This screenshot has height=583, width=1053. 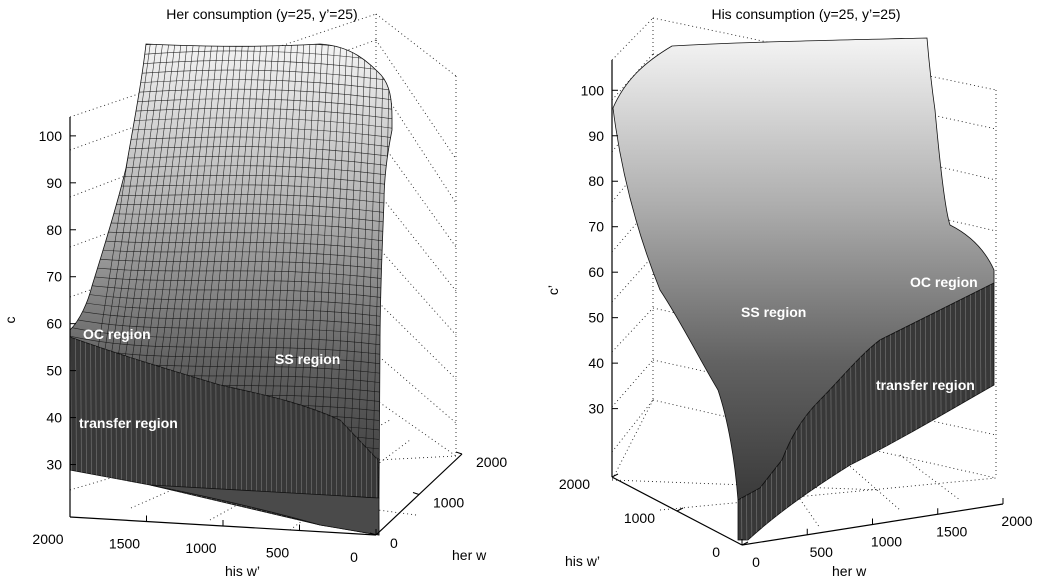 What do you see at coordinates (553, 290) in the screenshot?
I see `z-axis-label: c’` at bounding box center [553, 290].